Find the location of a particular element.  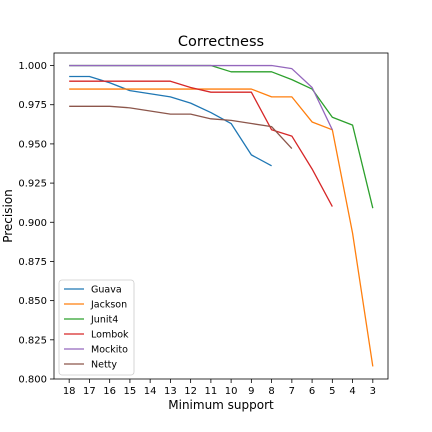

y-tick-label: 0.825 is located at coordinates (32, 340).